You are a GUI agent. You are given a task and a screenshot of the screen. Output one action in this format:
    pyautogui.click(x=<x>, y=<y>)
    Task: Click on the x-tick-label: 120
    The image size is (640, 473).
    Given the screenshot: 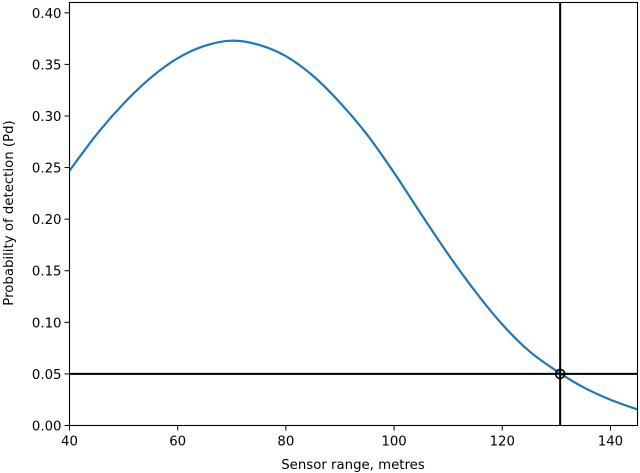 What is the action you would take?
    pyautogui.click(x=502, y=442)
    